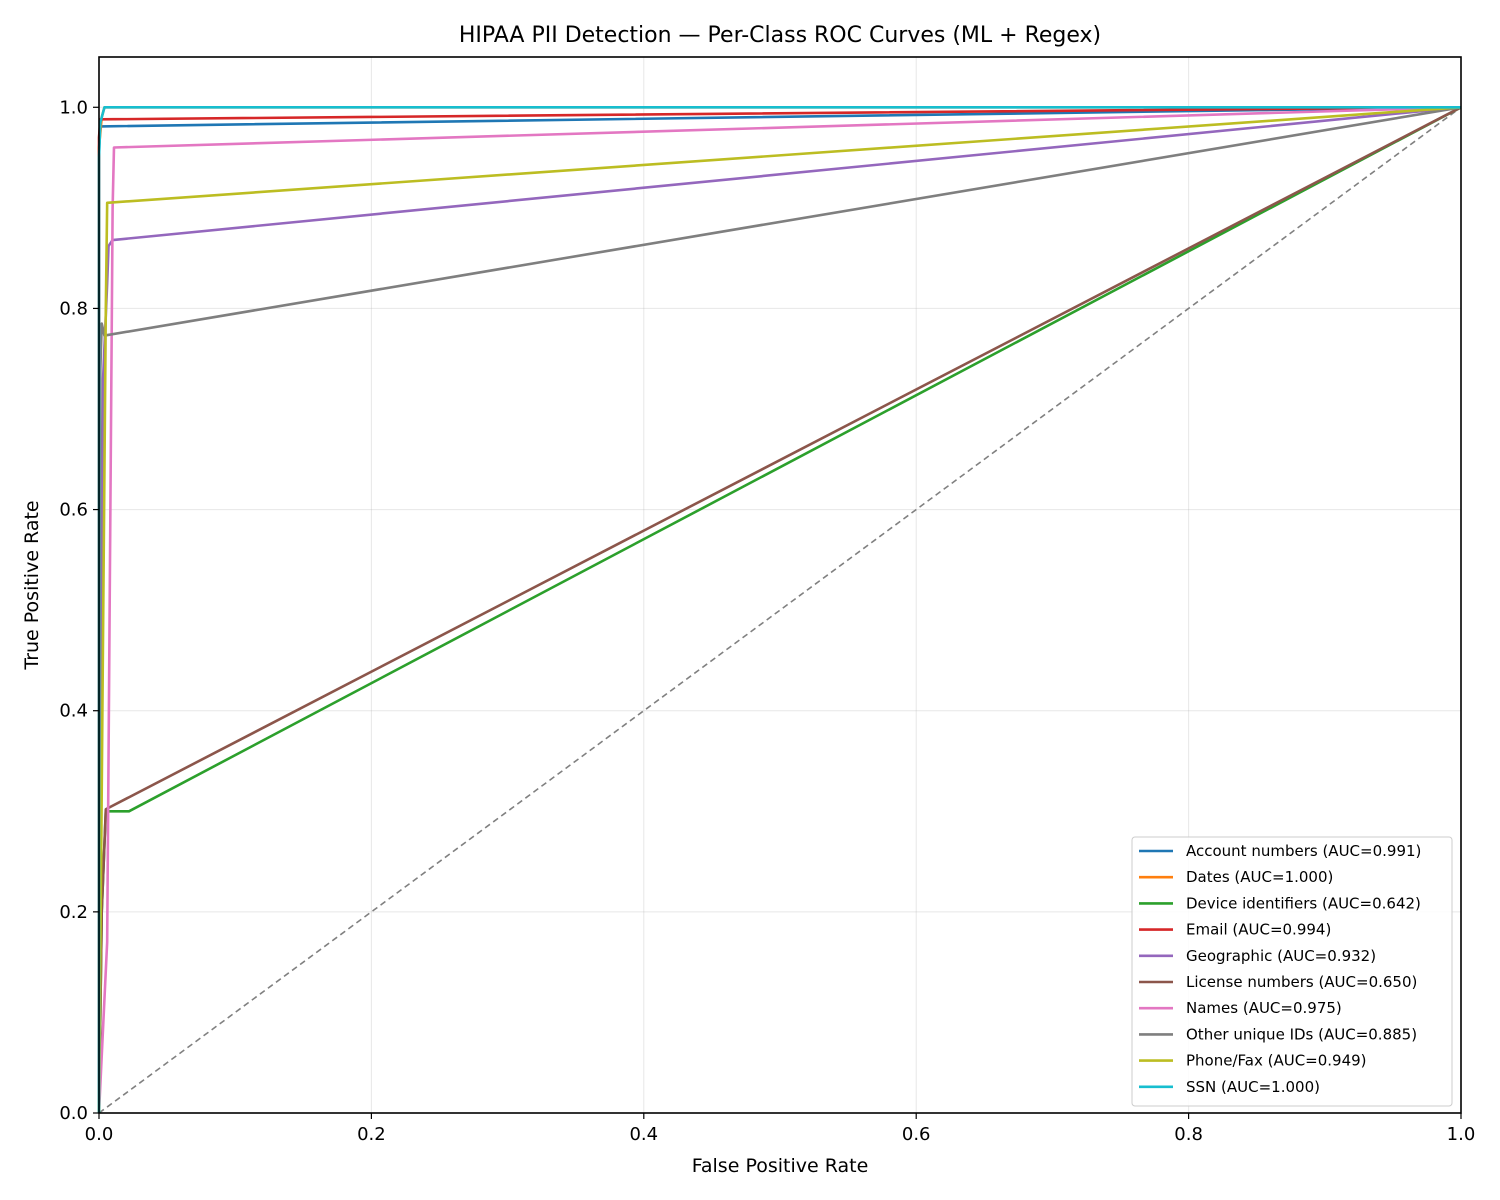  Describe the element at coordinates (780, 1166) in the screenshot. I see `x-axis-label: False Positive Rate` at that location.